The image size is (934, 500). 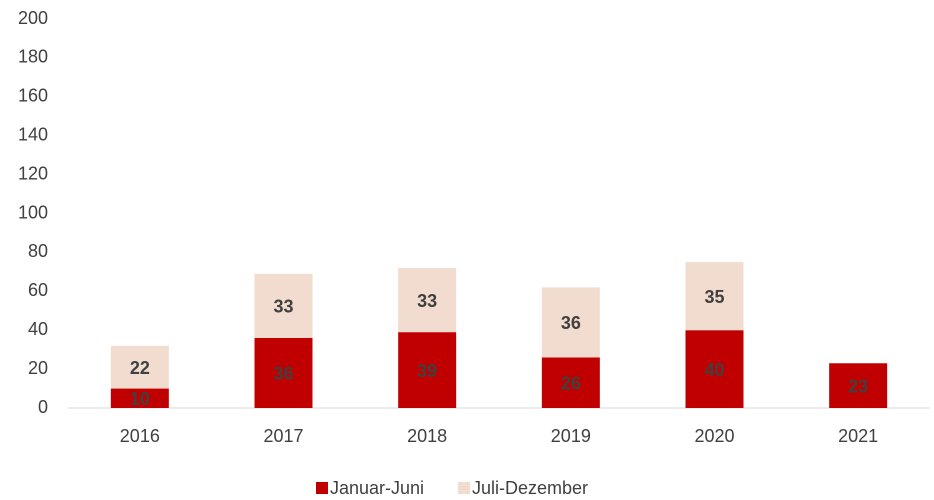 I want to click on y-tick-label: 20, so click(x=38, y=368).